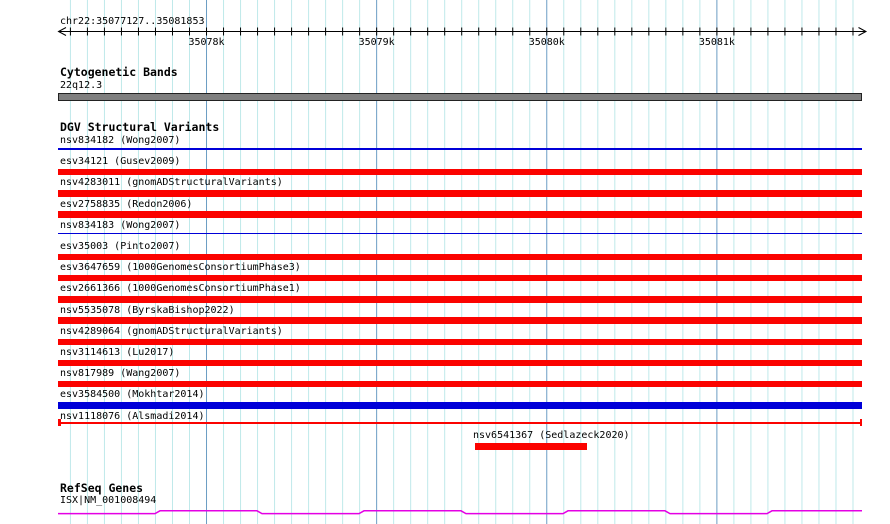 The height and width of the screenshot is (524, 890). I want to click on variant-label: nsv4289064 (gnomADStructuralVariants), so click(171, 331).